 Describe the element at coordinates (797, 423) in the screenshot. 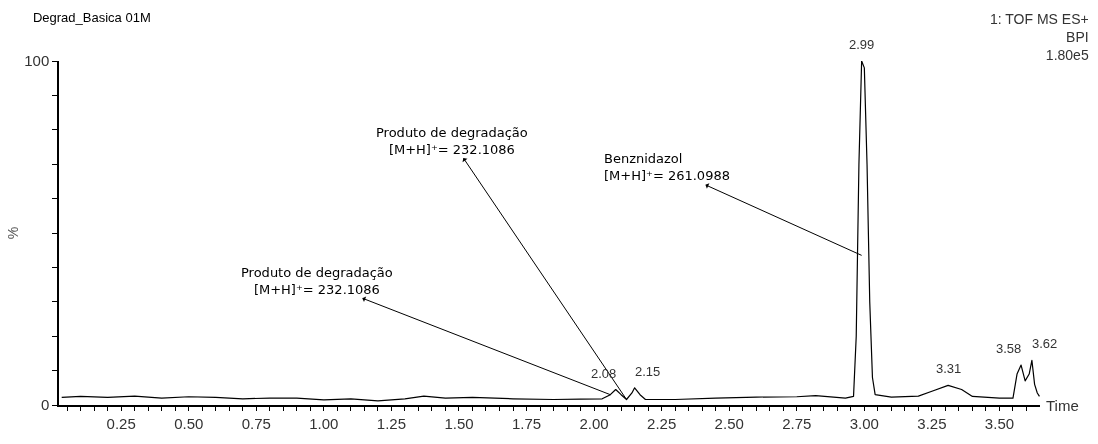

I see `x-tick-label: 2.75` at that location.